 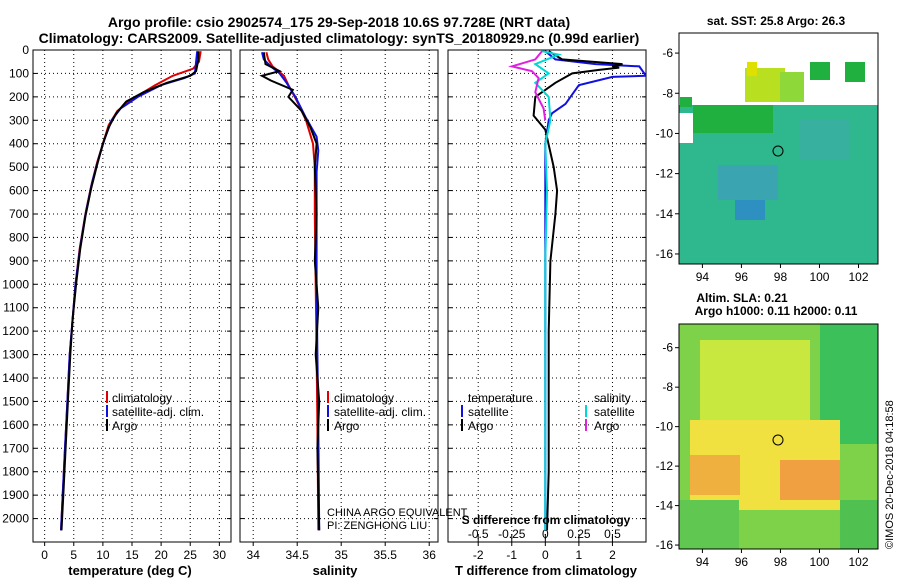 I want to click on x-tick-label: 15, so click(x=132, y=555).